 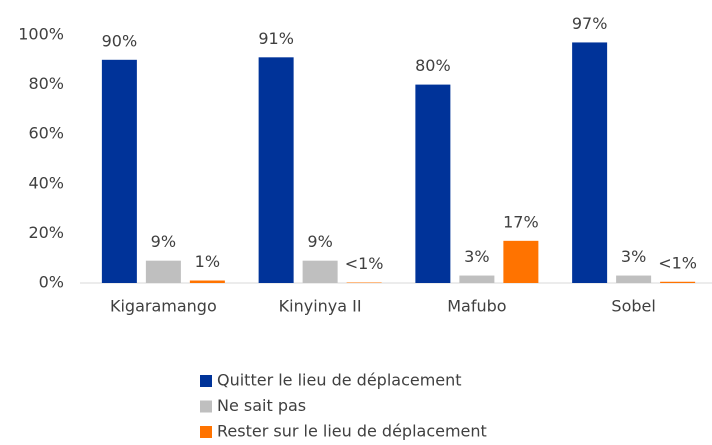 I want to click on legend-label: Quitter le lieu de déplacement, so click(x=339, y=380).